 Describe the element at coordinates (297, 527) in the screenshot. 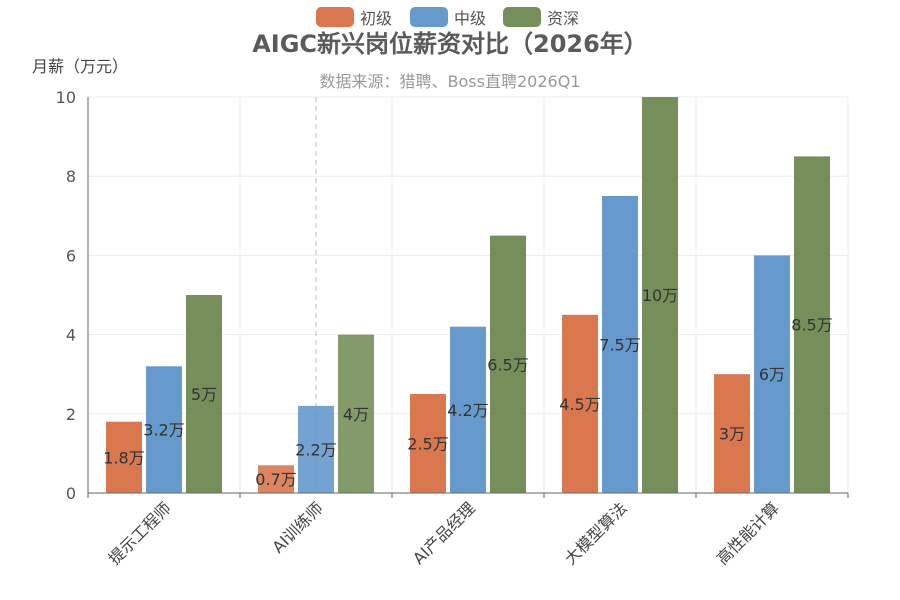

I see `x-tick-label: AI训练师` at that location.